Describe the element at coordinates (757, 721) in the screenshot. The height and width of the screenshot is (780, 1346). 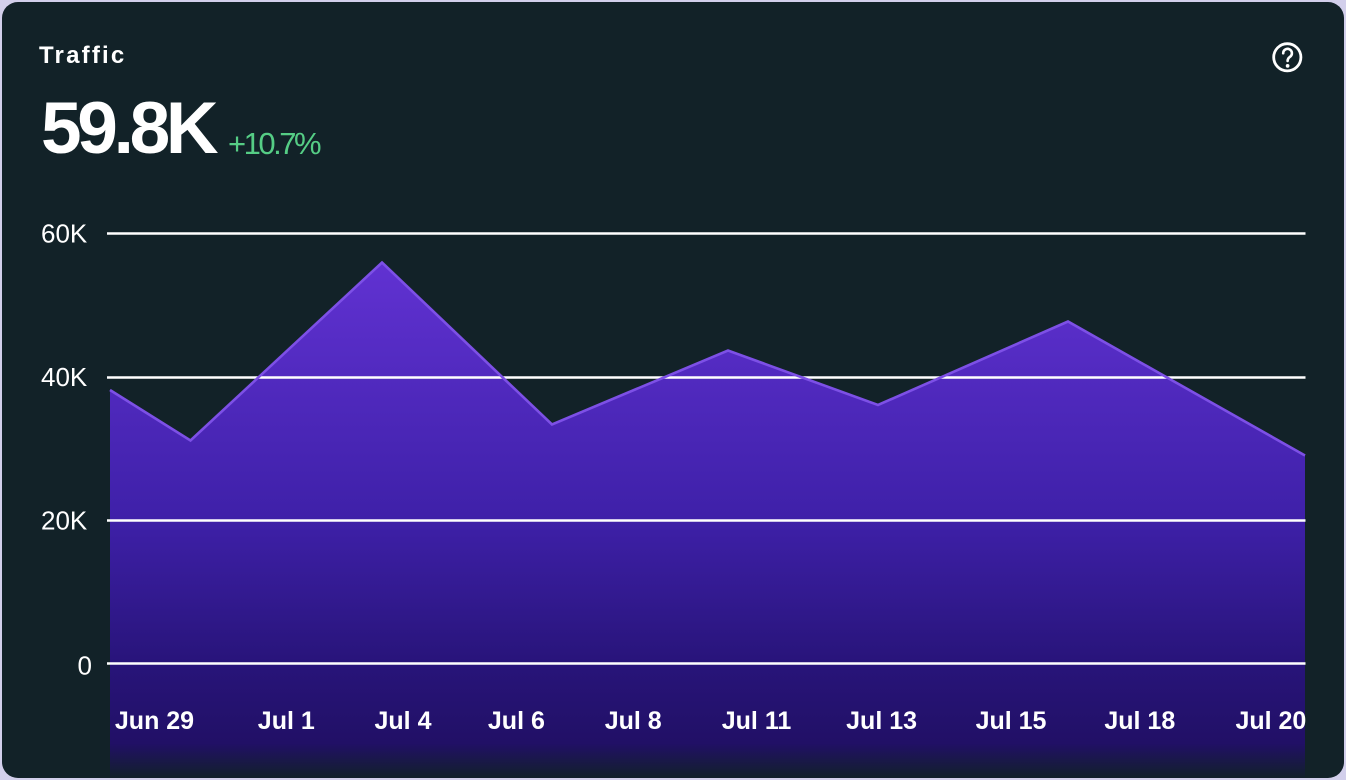
I see `svg-text: Jul 11` at that location.